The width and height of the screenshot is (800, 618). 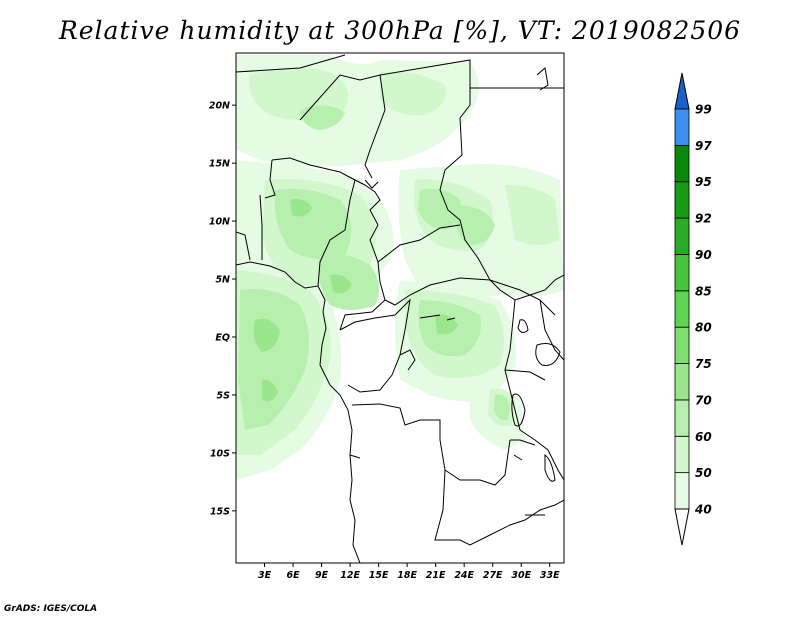 I want to click on lon-tick-label: 24E, so click(x=464, y=575).